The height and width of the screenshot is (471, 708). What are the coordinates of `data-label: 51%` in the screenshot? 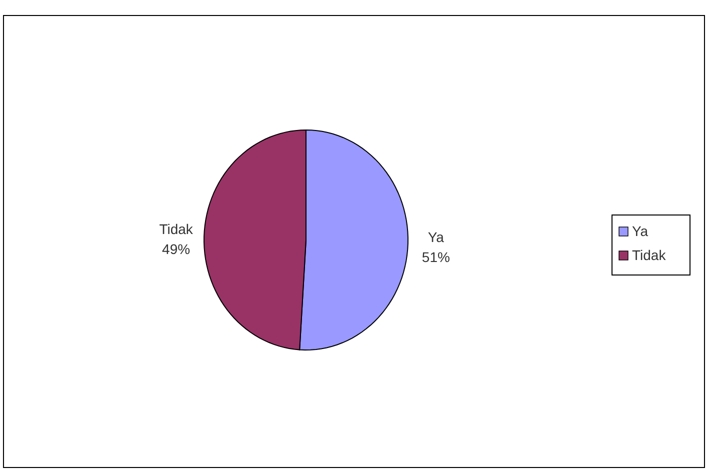 It's located at (436, 256).